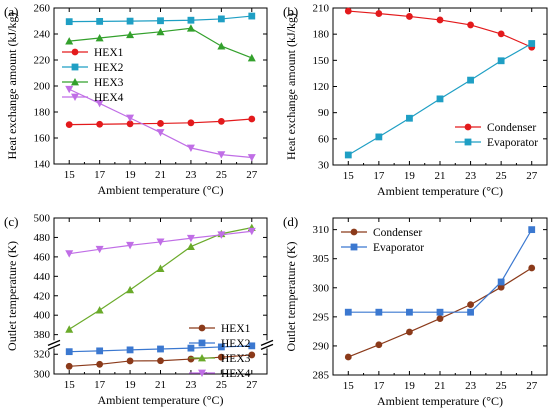 Image resolution: width=550 pixels, height=413 pixels. I want to click on axis-break-mark, so click(267, 342).